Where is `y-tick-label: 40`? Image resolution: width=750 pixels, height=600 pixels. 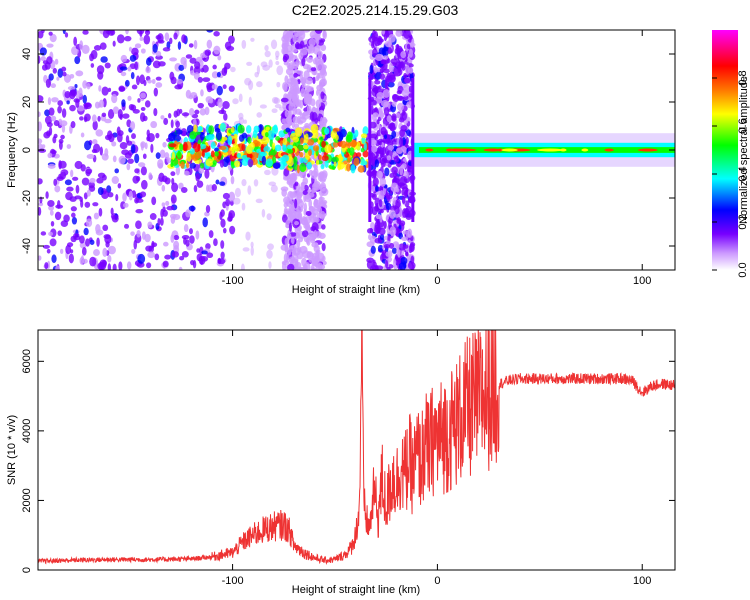
y-tick-label: 40 is located at coordinates (27, 54).